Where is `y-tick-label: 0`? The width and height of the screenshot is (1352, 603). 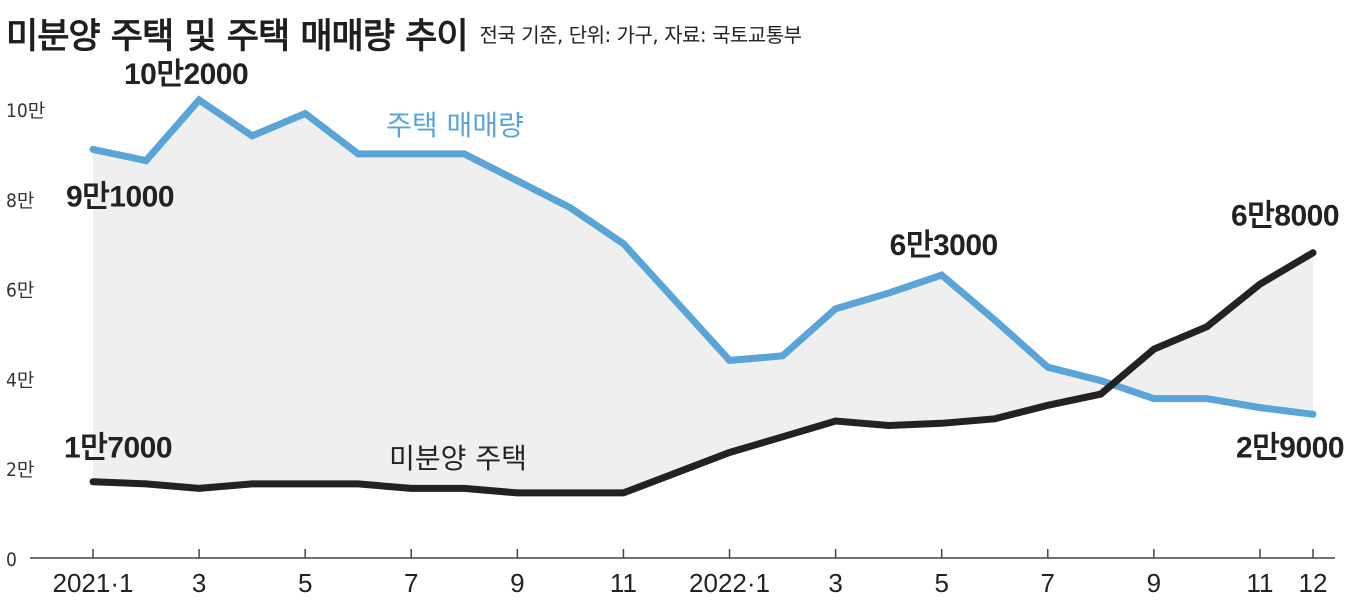
y-tick-label: 0 is located at coordinates (11, 560).